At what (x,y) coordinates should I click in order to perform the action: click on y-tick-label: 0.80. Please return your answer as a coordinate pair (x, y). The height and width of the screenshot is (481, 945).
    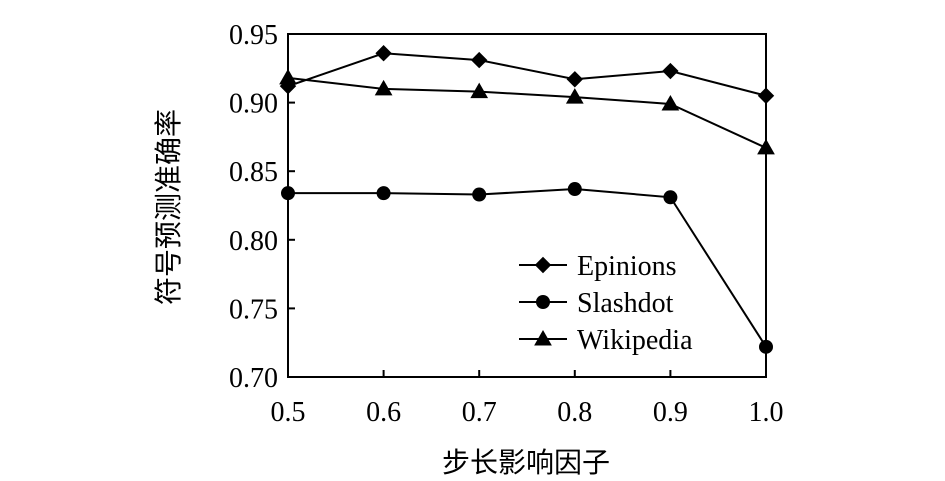
    Looking at the image, I should click on (253, 241).